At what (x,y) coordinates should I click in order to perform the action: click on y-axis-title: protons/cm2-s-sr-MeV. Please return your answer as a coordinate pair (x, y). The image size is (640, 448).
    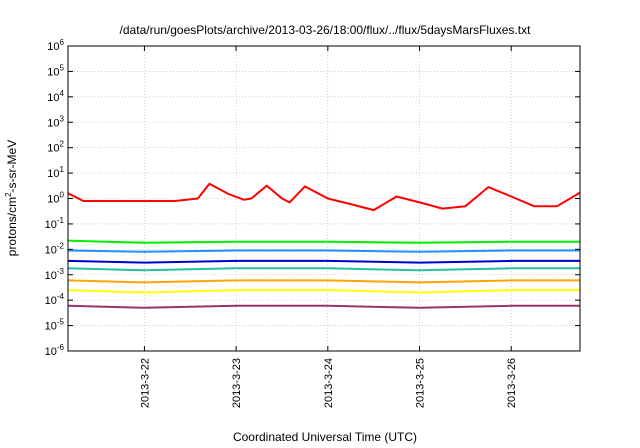
    Looking at the image, I should click on (11, 198).